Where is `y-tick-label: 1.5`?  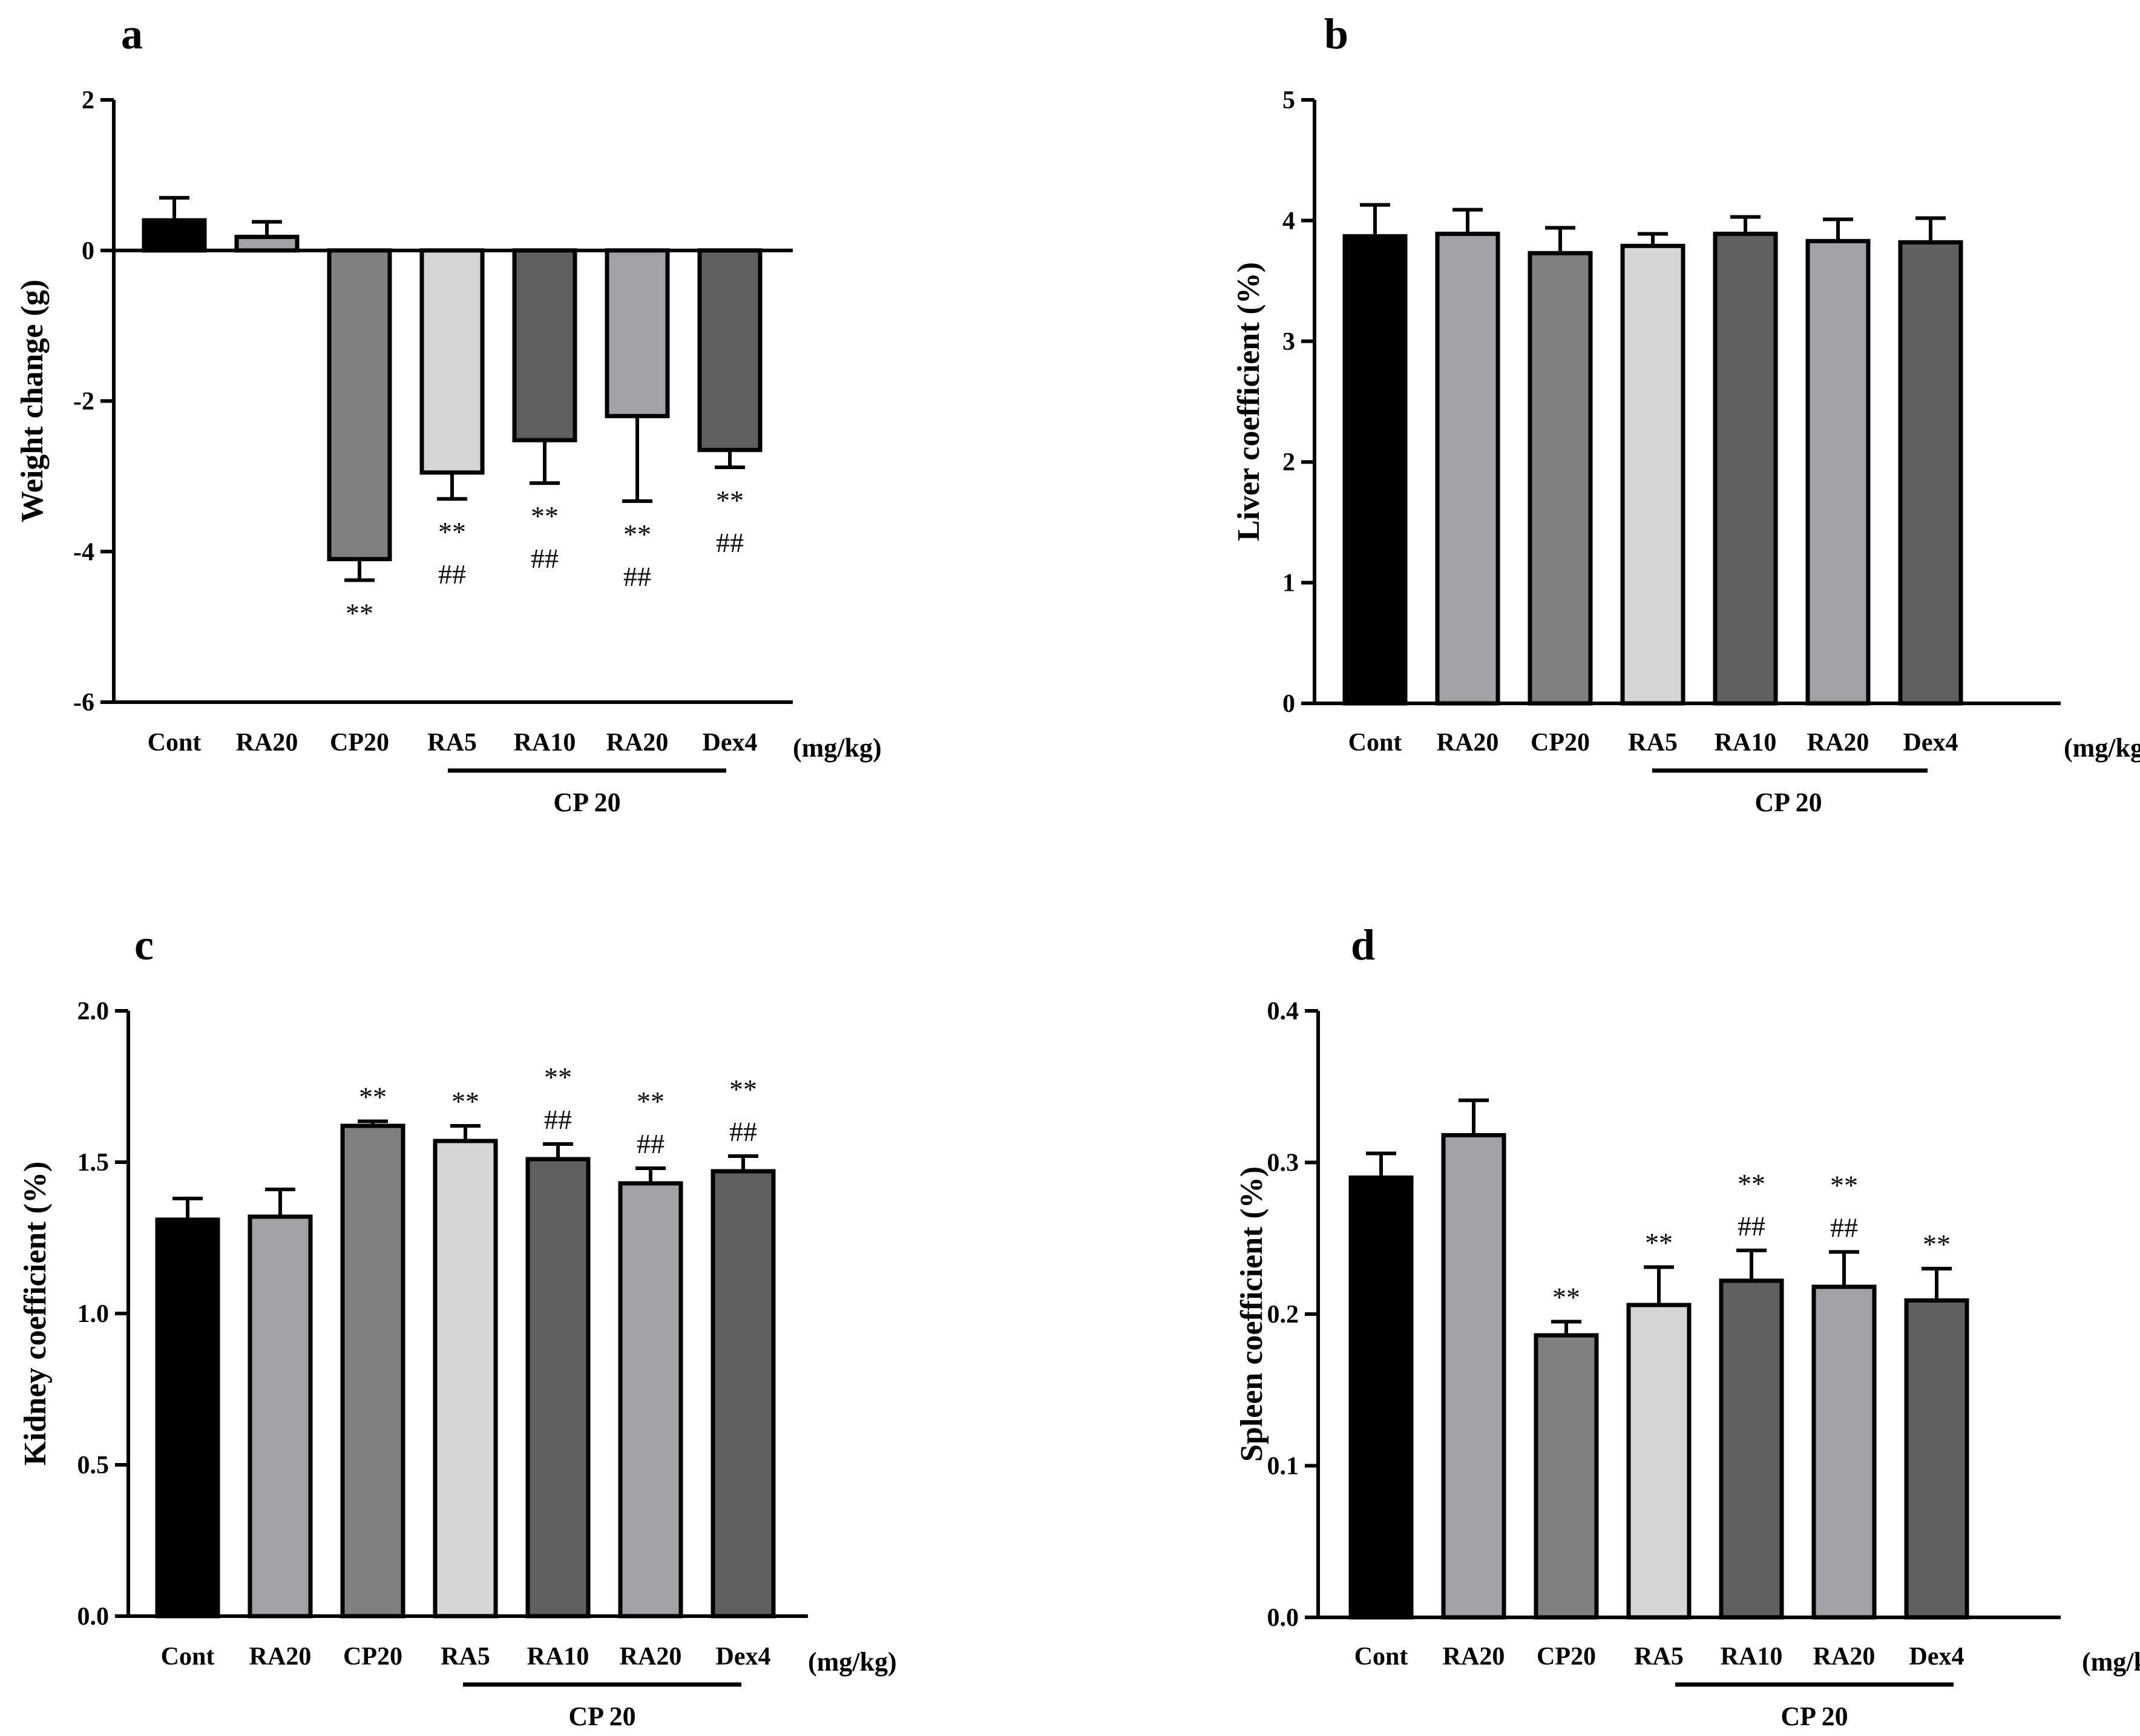
y-tick-label: 1.5 is located at coordinates (93, 1163).